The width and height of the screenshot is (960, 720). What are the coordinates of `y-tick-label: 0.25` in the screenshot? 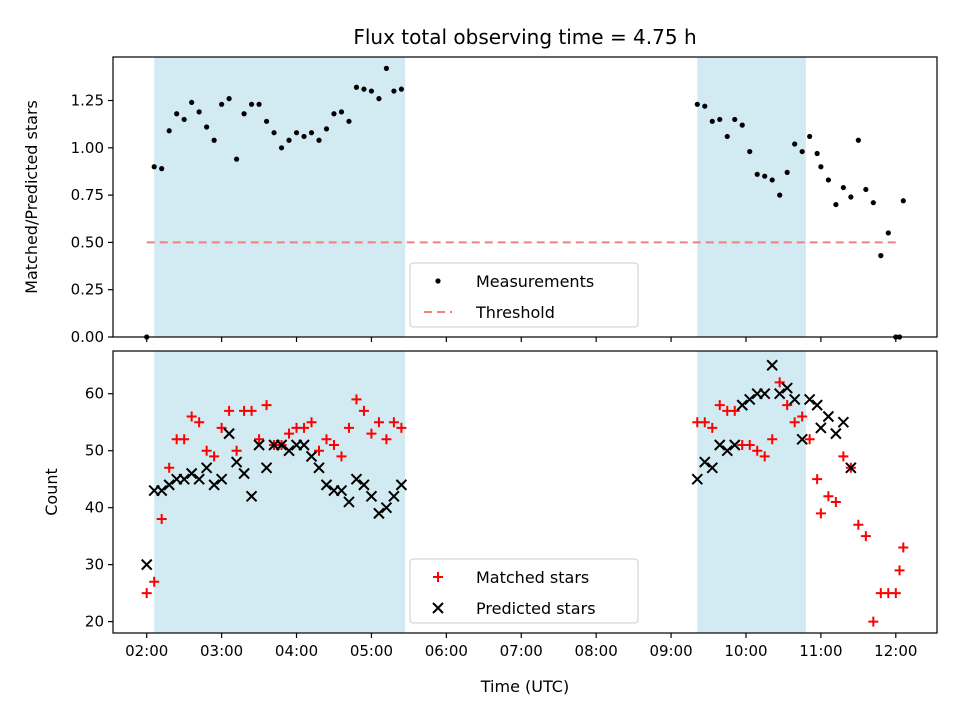 It's located at (87, 290).